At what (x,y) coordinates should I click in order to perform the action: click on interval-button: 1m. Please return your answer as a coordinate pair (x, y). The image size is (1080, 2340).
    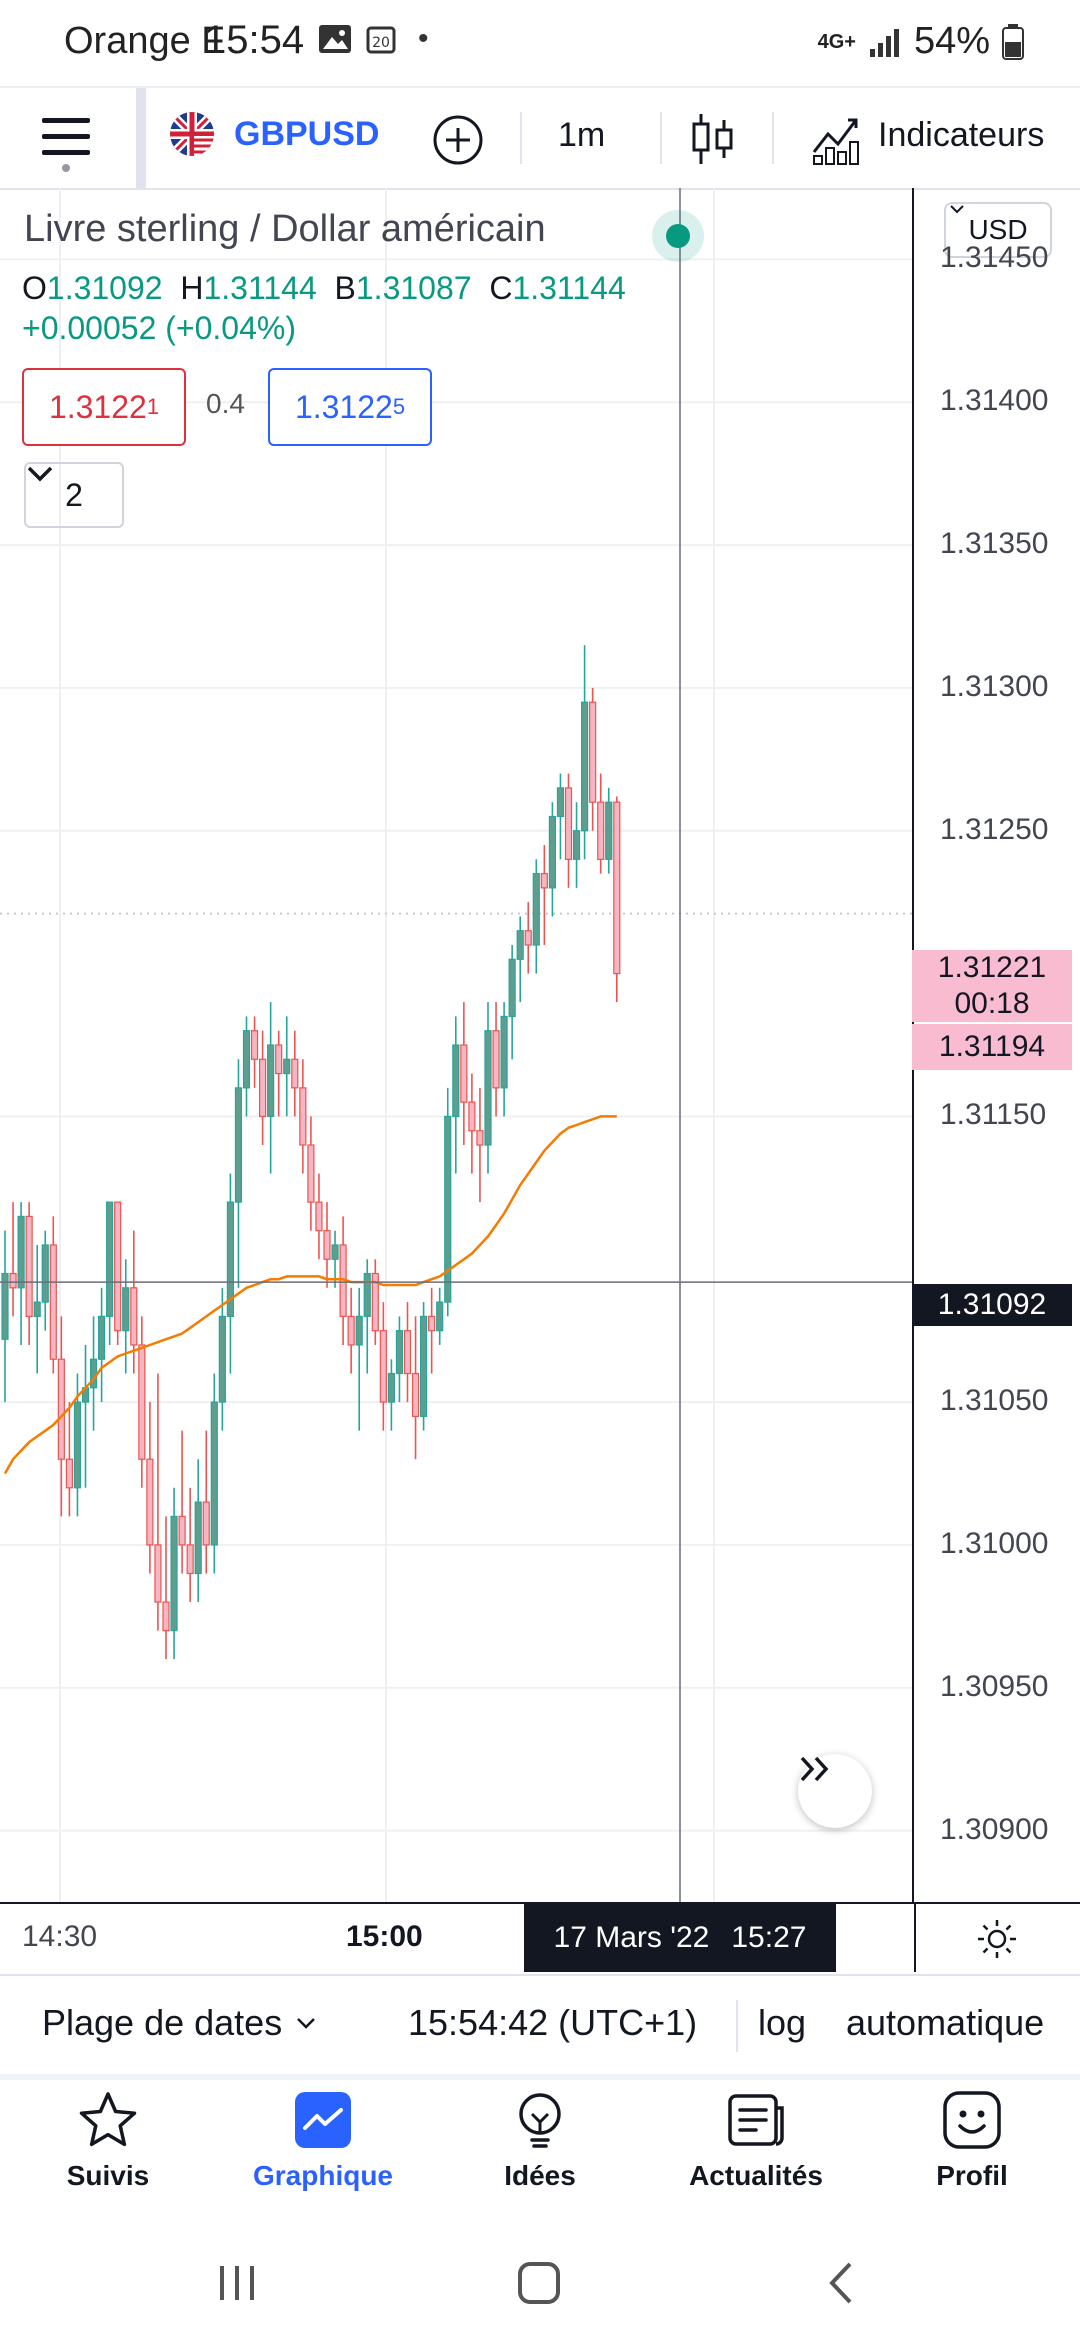
    Looking at the image, I should click on (582, 135).